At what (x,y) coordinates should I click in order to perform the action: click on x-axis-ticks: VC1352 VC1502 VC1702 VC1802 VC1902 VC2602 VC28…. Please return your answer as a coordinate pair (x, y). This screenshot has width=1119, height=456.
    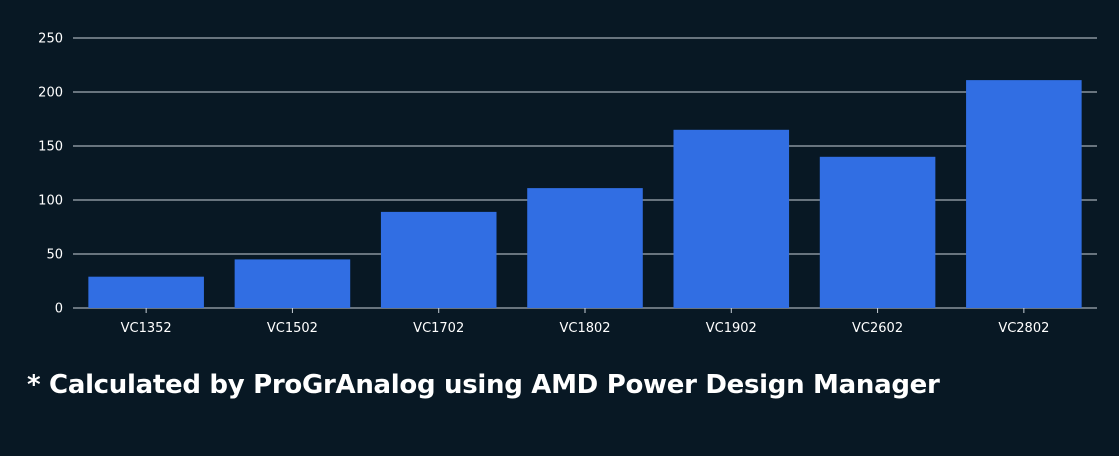
    Looking at the image, I should click on (585, 322).